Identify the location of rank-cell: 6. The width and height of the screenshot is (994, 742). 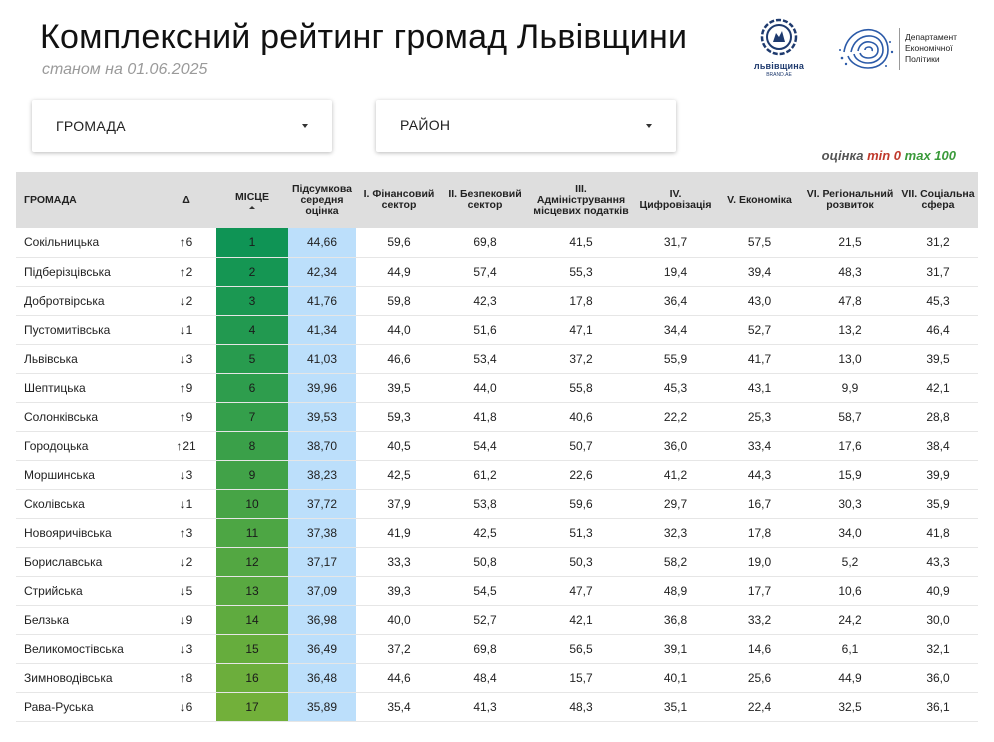
(252, 388).